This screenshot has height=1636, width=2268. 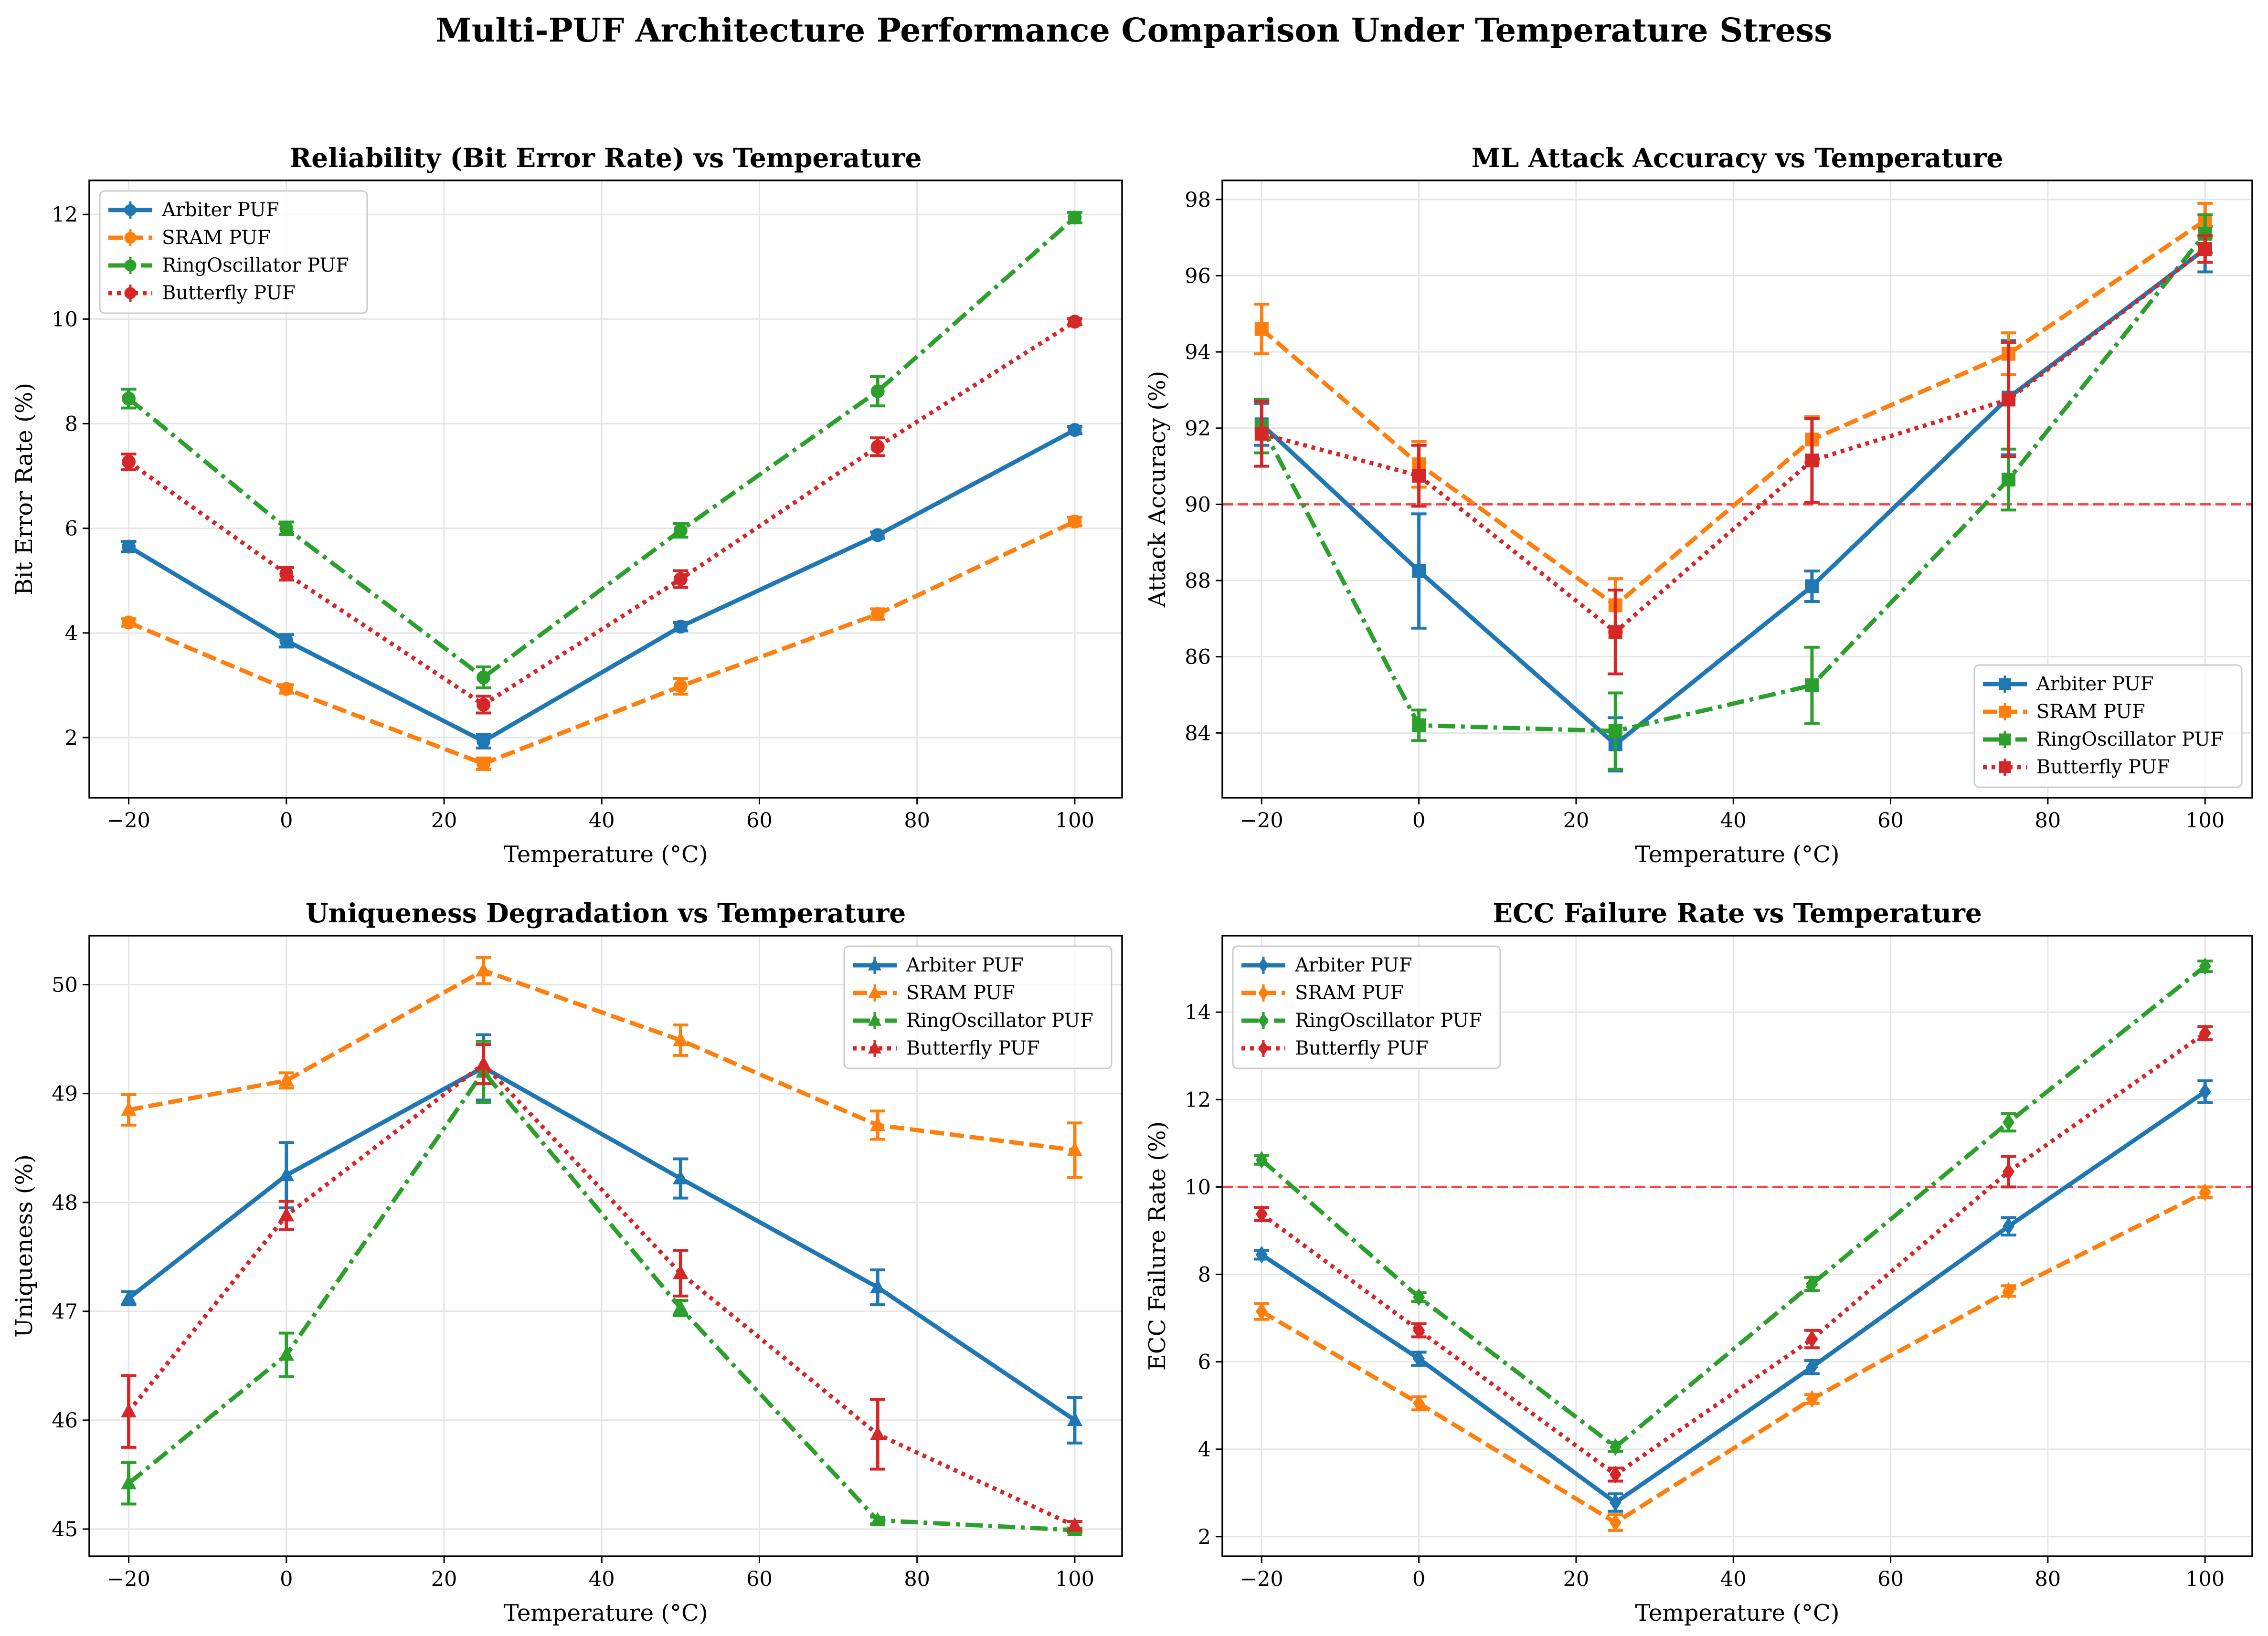 What do you see at coordinates (1198, 1100) in the screenshot?
I see `y-tick-label: 12` at bounding box center [1198, 1100].